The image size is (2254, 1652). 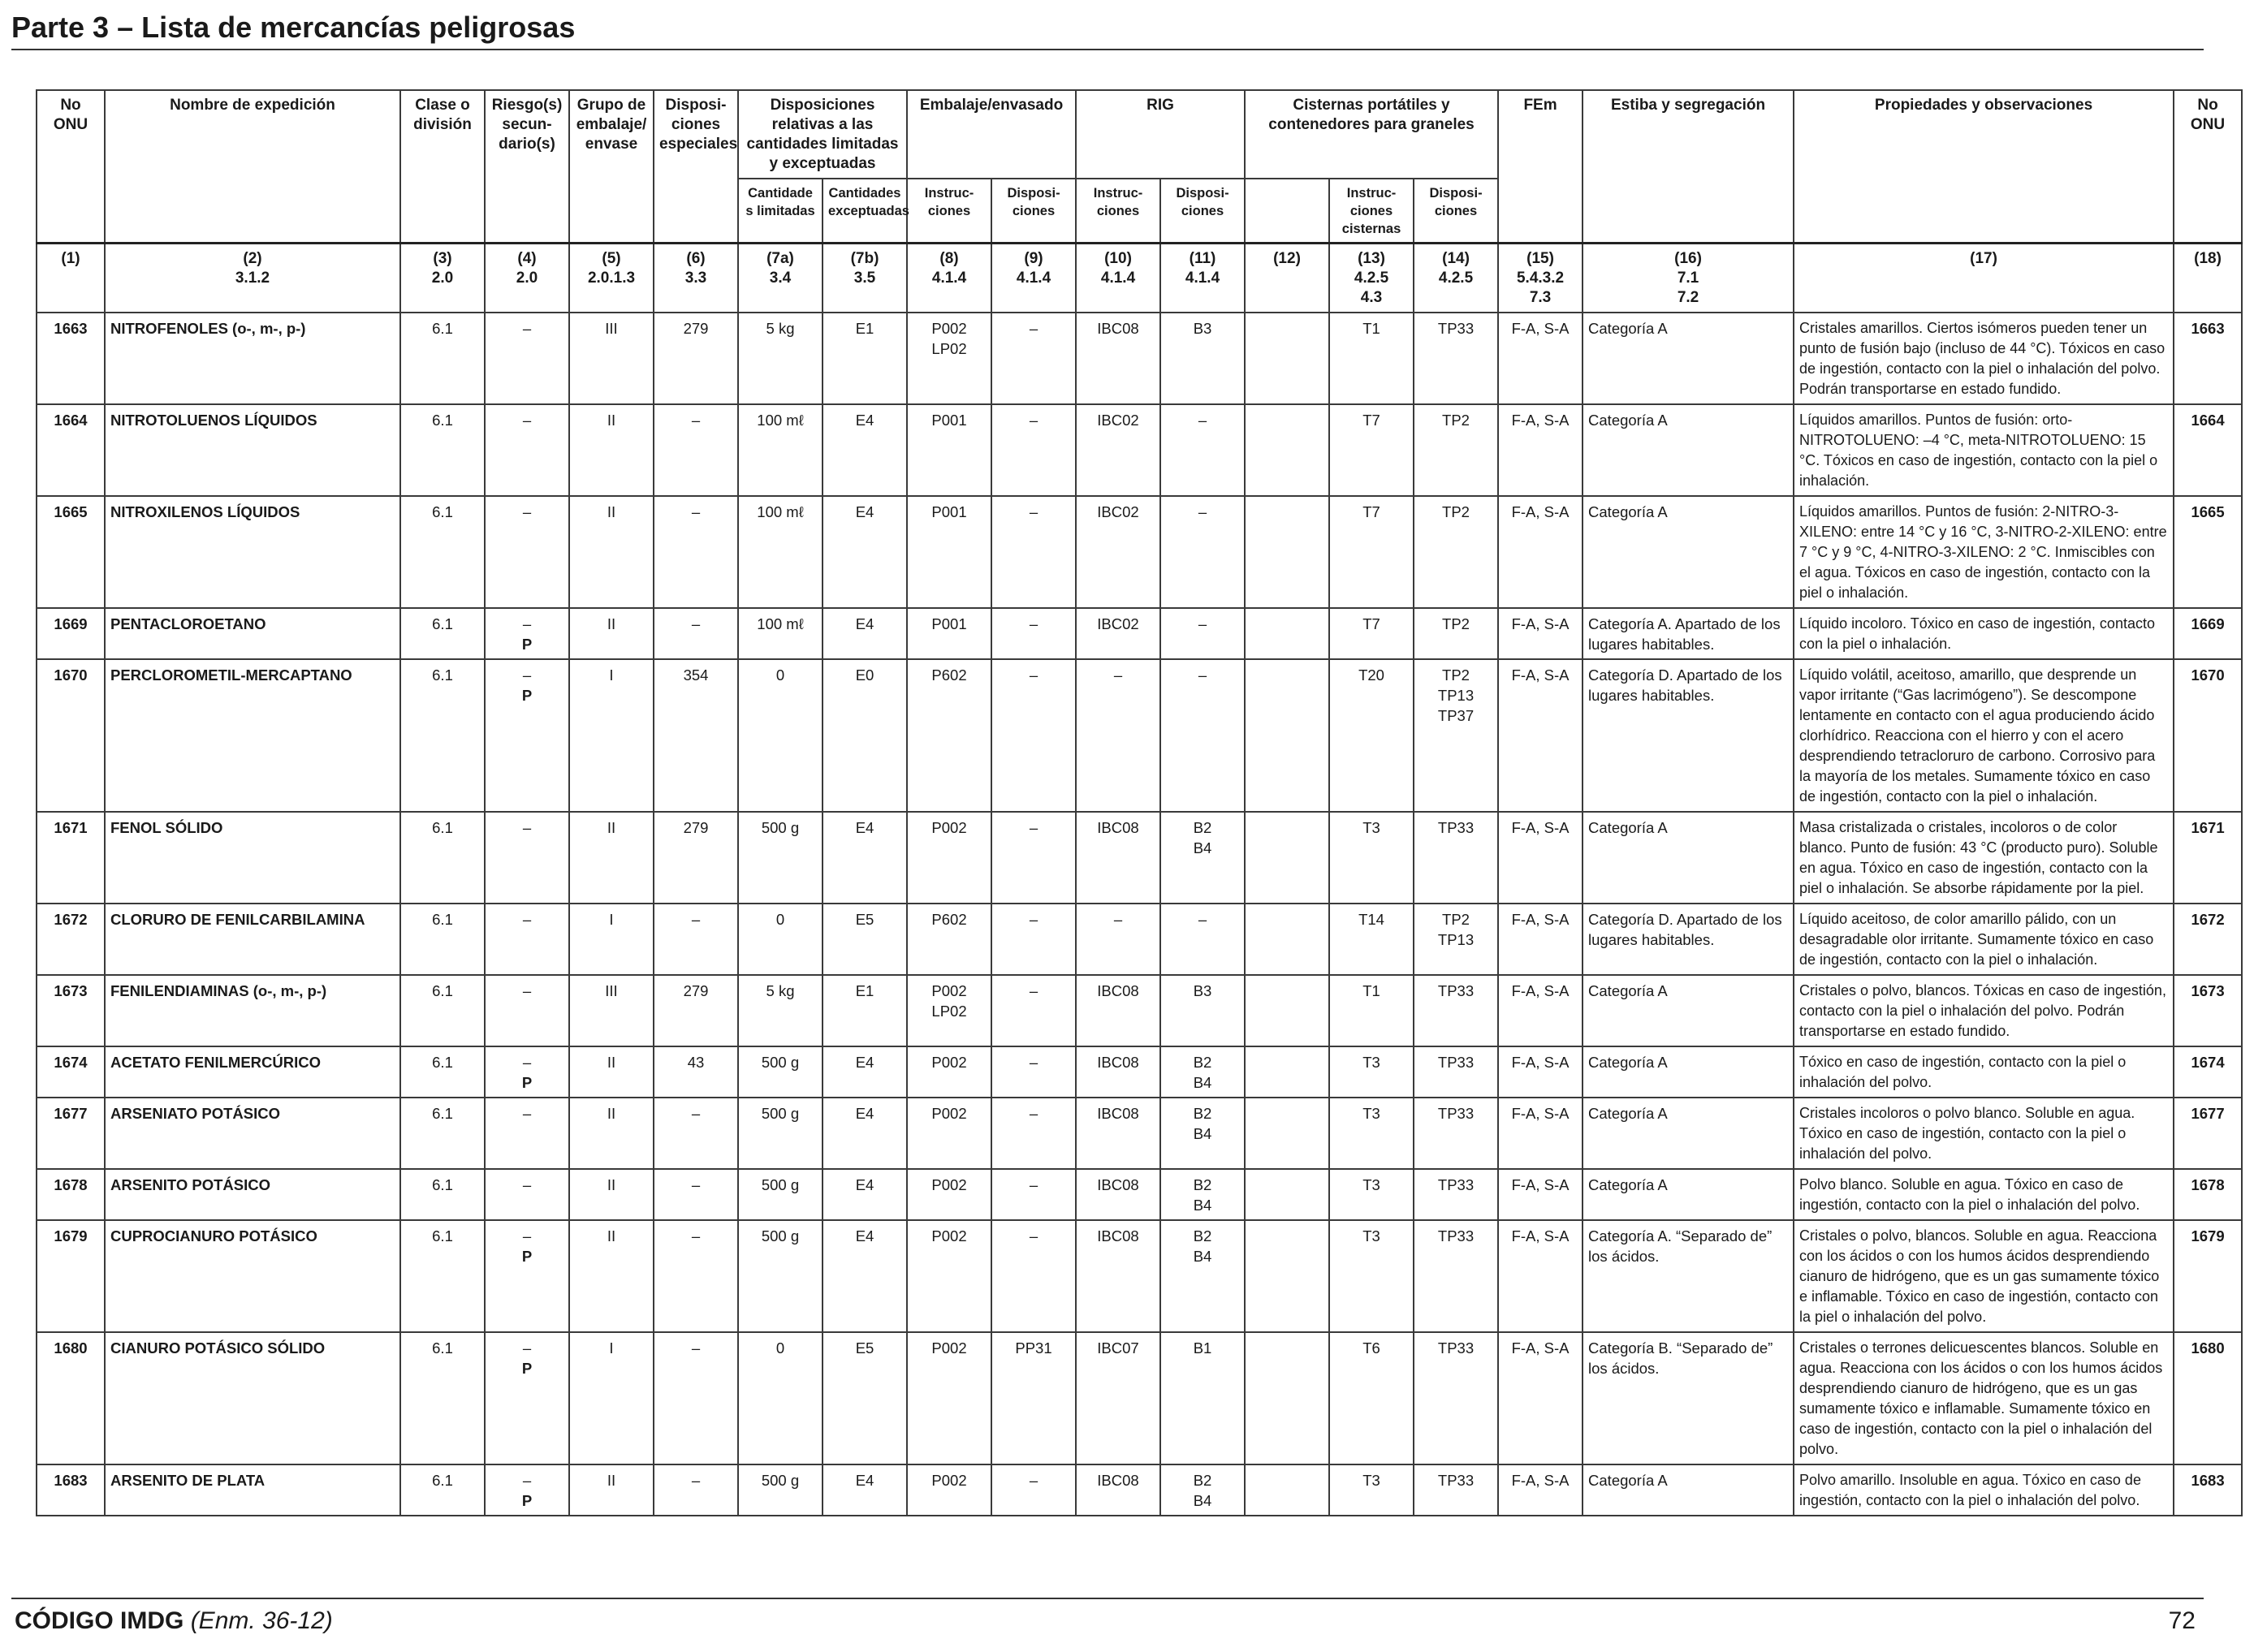 I want to click on cell-emb-instr: P001, so click(x=949, y=450).